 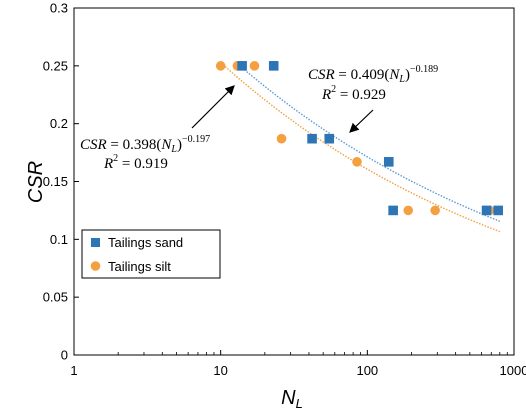 What do you see at coordinates (151, 164) in the screenshot?
I see `silt-fit-r2: 0.919` at bounding box center [151, 164].